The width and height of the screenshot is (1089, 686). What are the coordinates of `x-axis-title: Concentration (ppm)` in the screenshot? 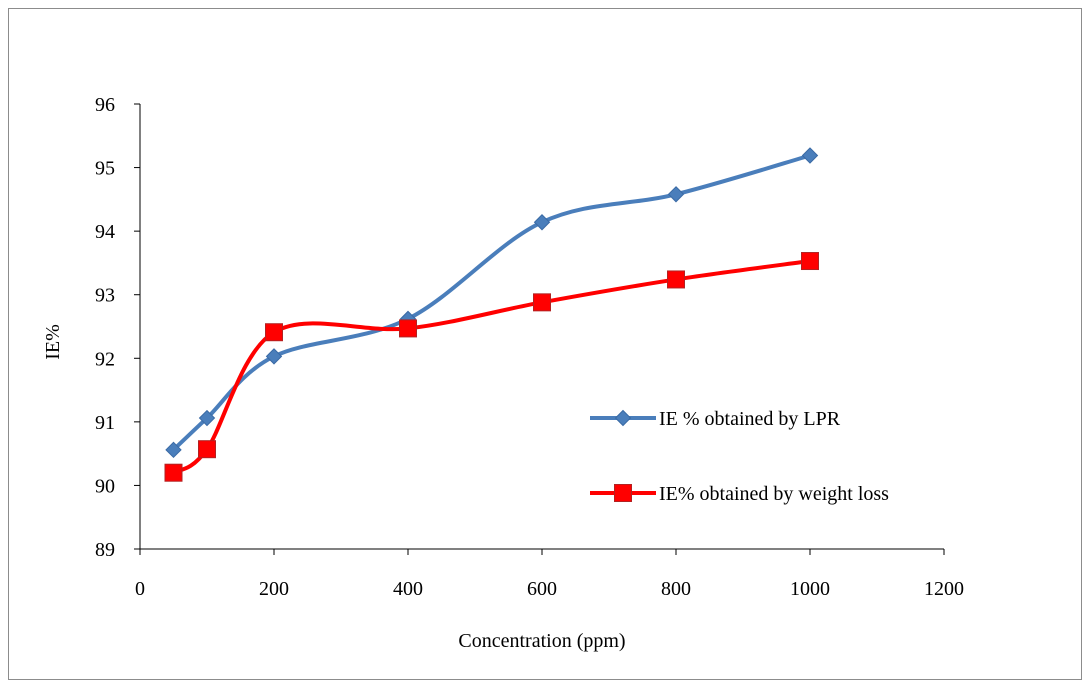 It's located at (541, 641).